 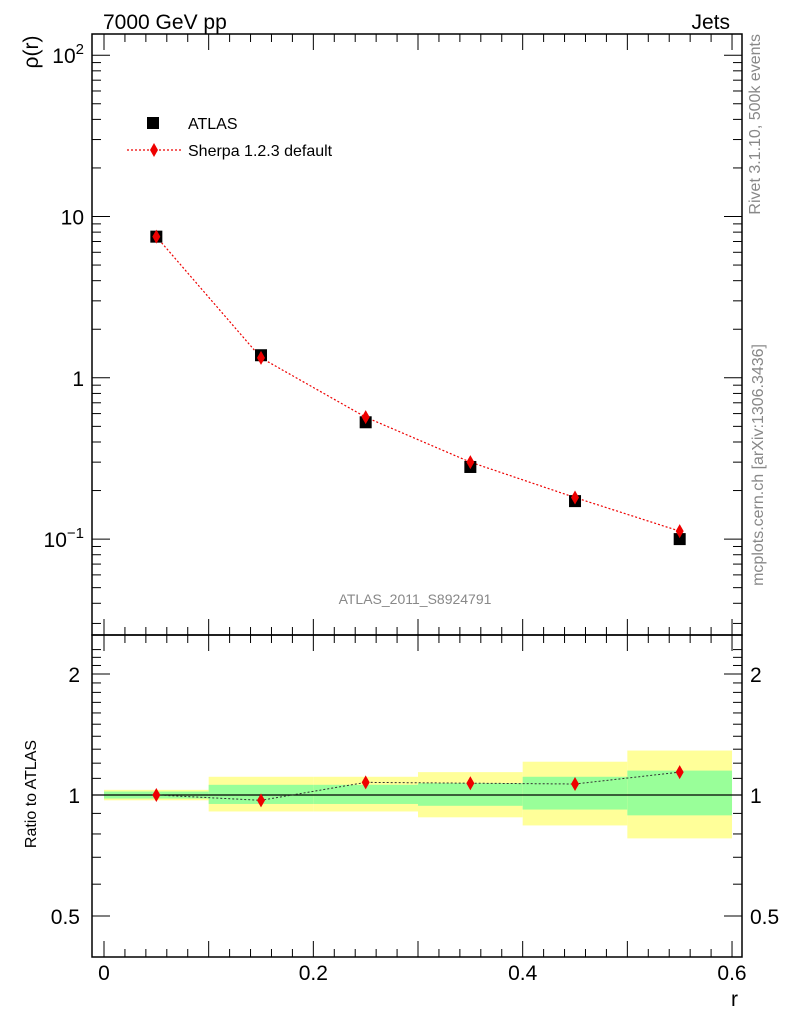 What do you see at coordinates (31, 52) in the screenshot?
I see `main-y-axis-label: ρ(r)` at bounding box center [31, 52].